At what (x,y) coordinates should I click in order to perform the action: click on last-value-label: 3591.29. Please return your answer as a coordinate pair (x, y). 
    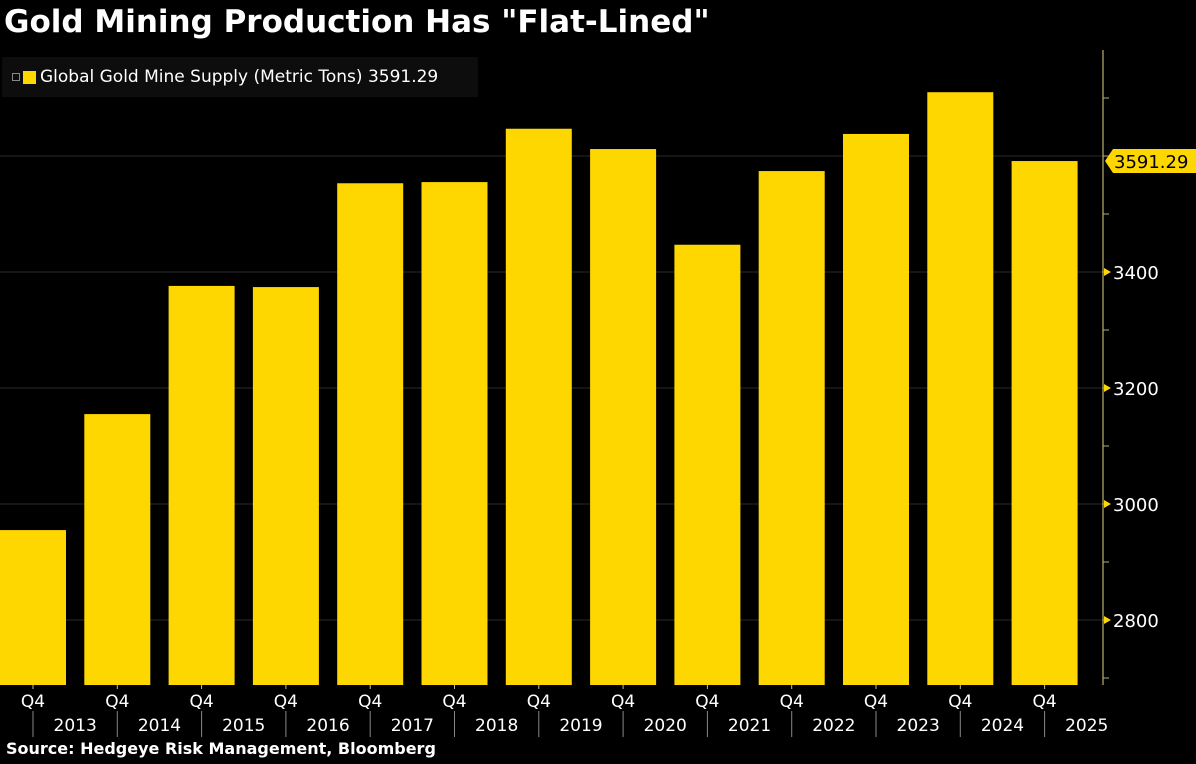
    Looking at the image, I should click on (1151, 162).